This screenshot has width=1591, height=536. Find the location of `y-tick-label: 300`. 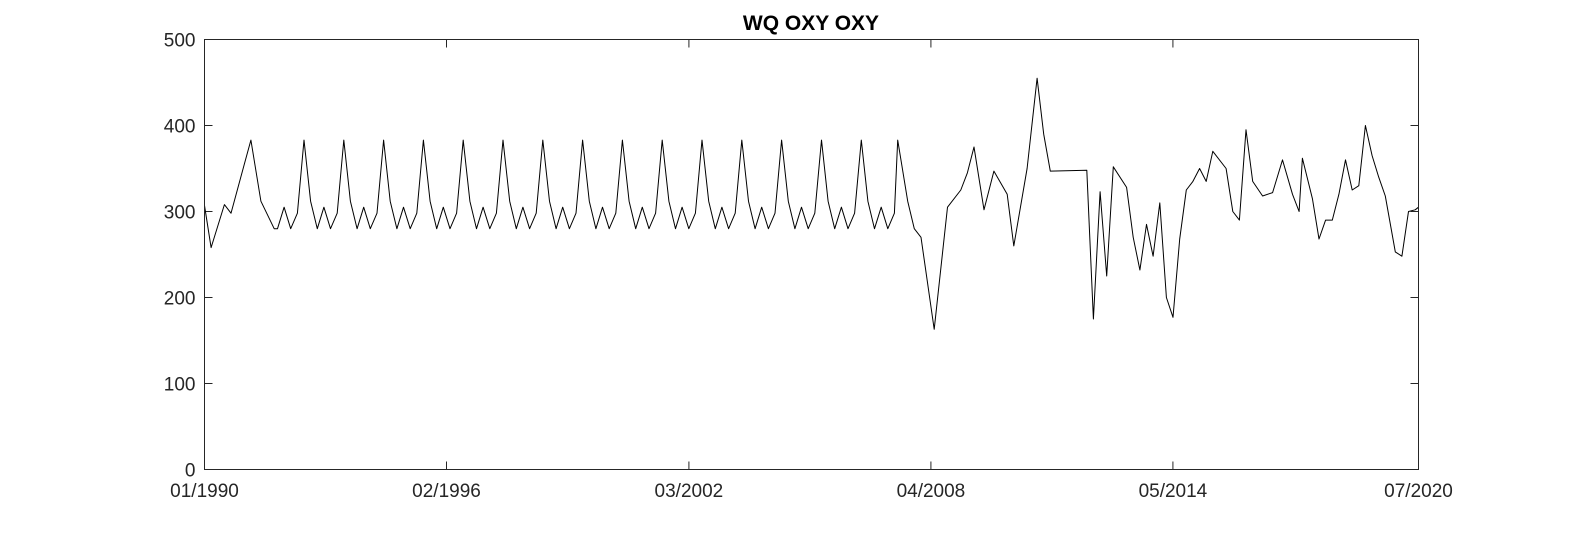

y-tick-label: 300 is located at coordinates (180, 213).